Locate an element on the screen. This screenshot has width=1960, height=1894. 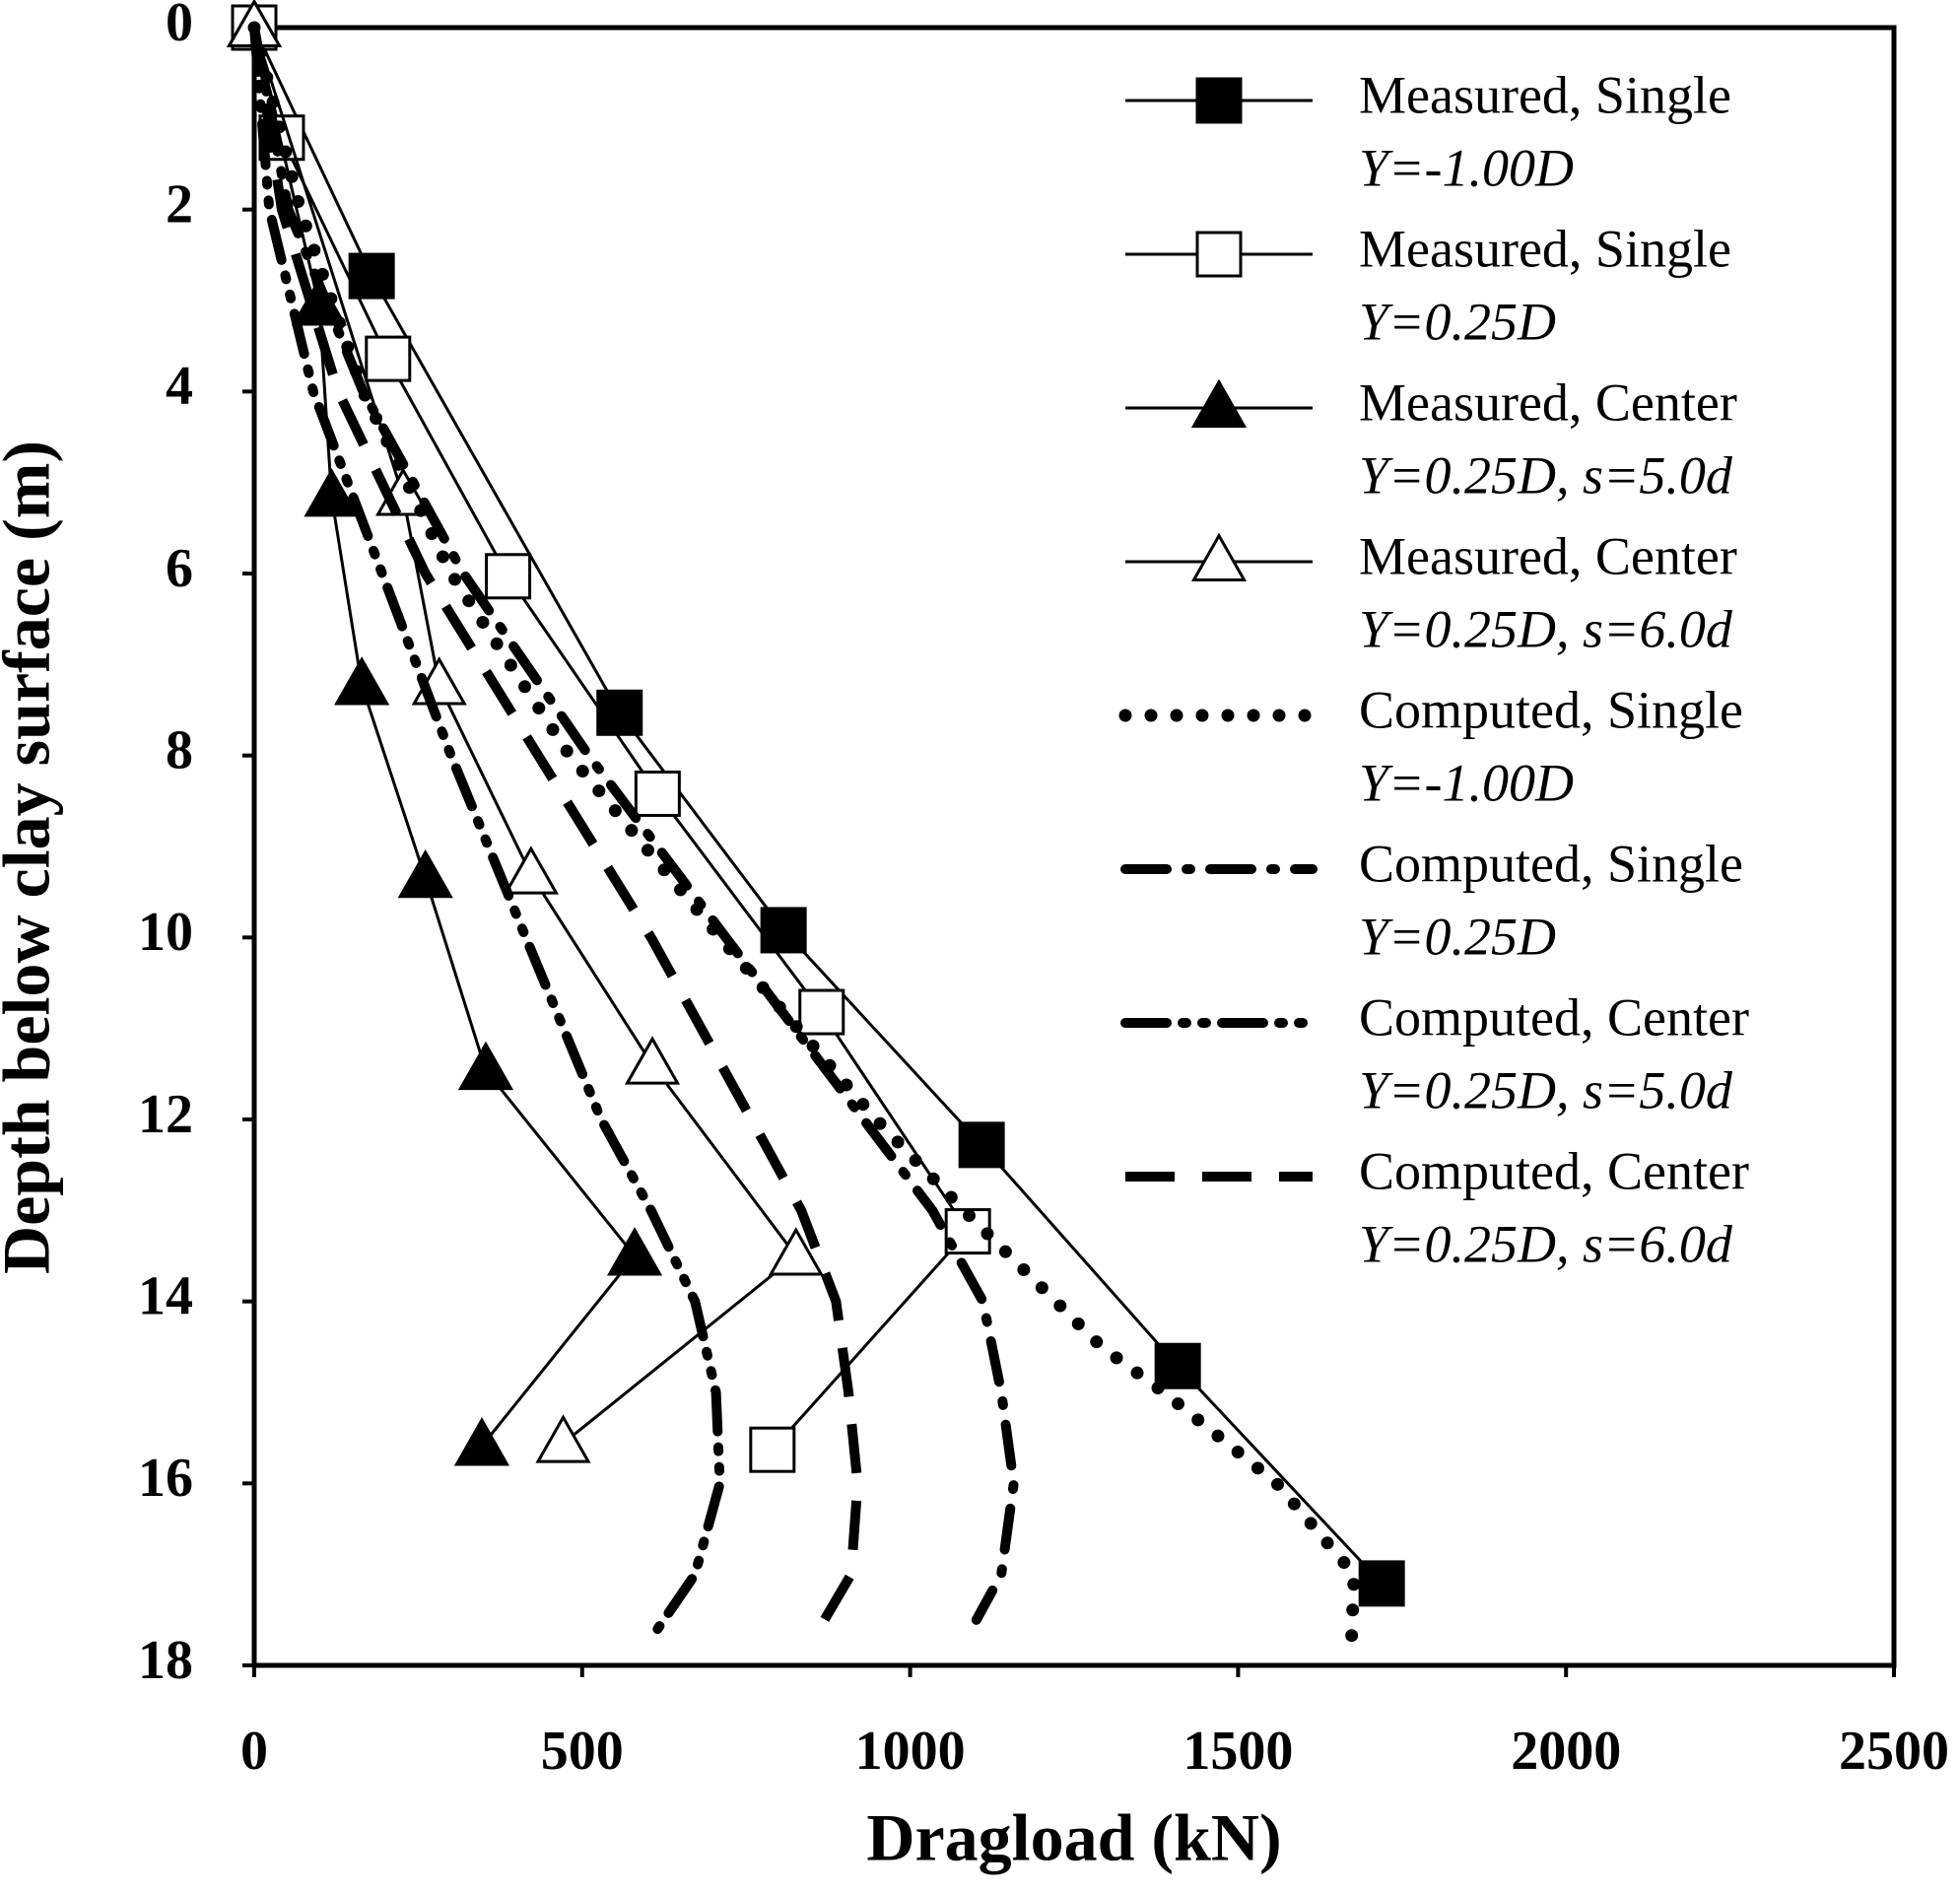
y-tick-label: 10 is located at coordinates (165, 933).